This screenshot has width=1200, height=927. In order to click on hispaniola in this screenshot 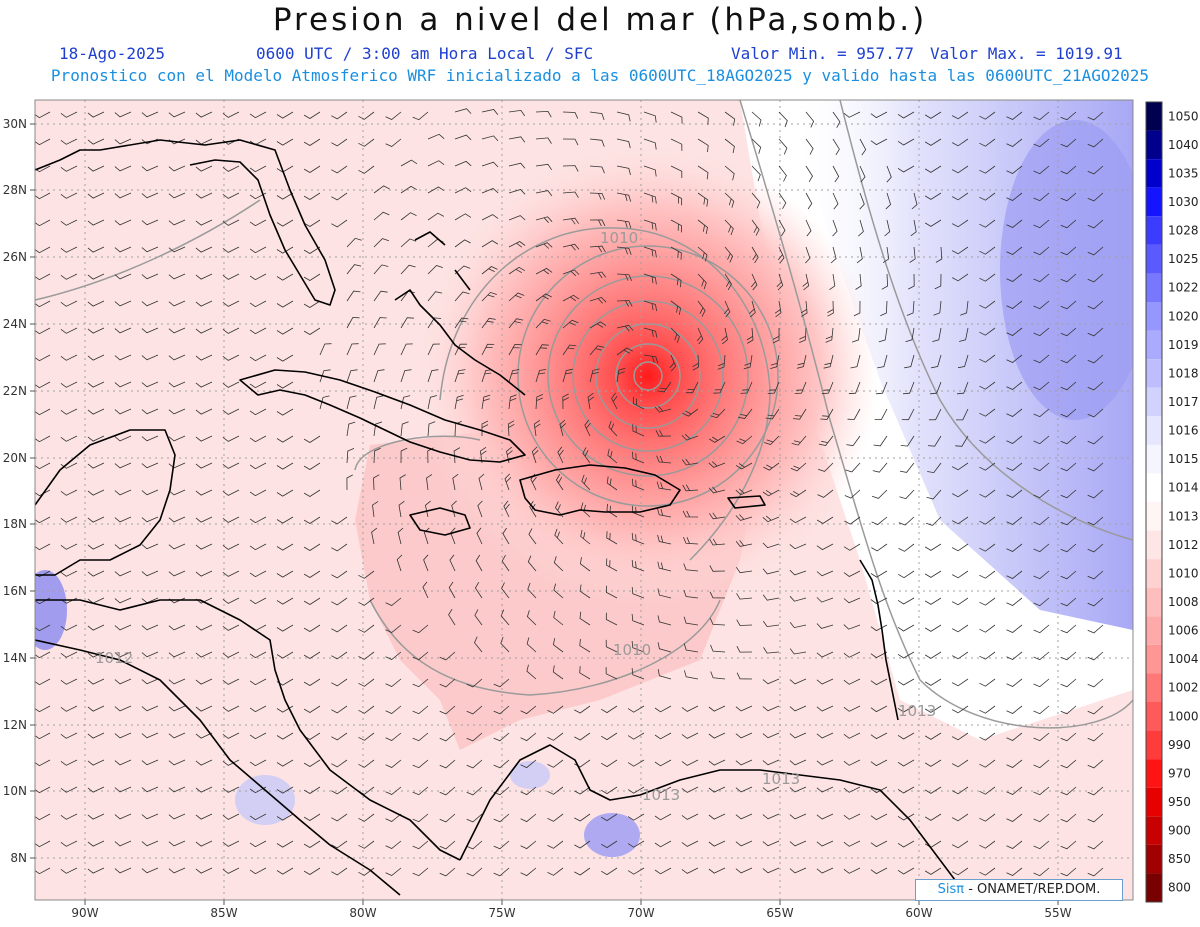, I will do `click(600, 490)`.